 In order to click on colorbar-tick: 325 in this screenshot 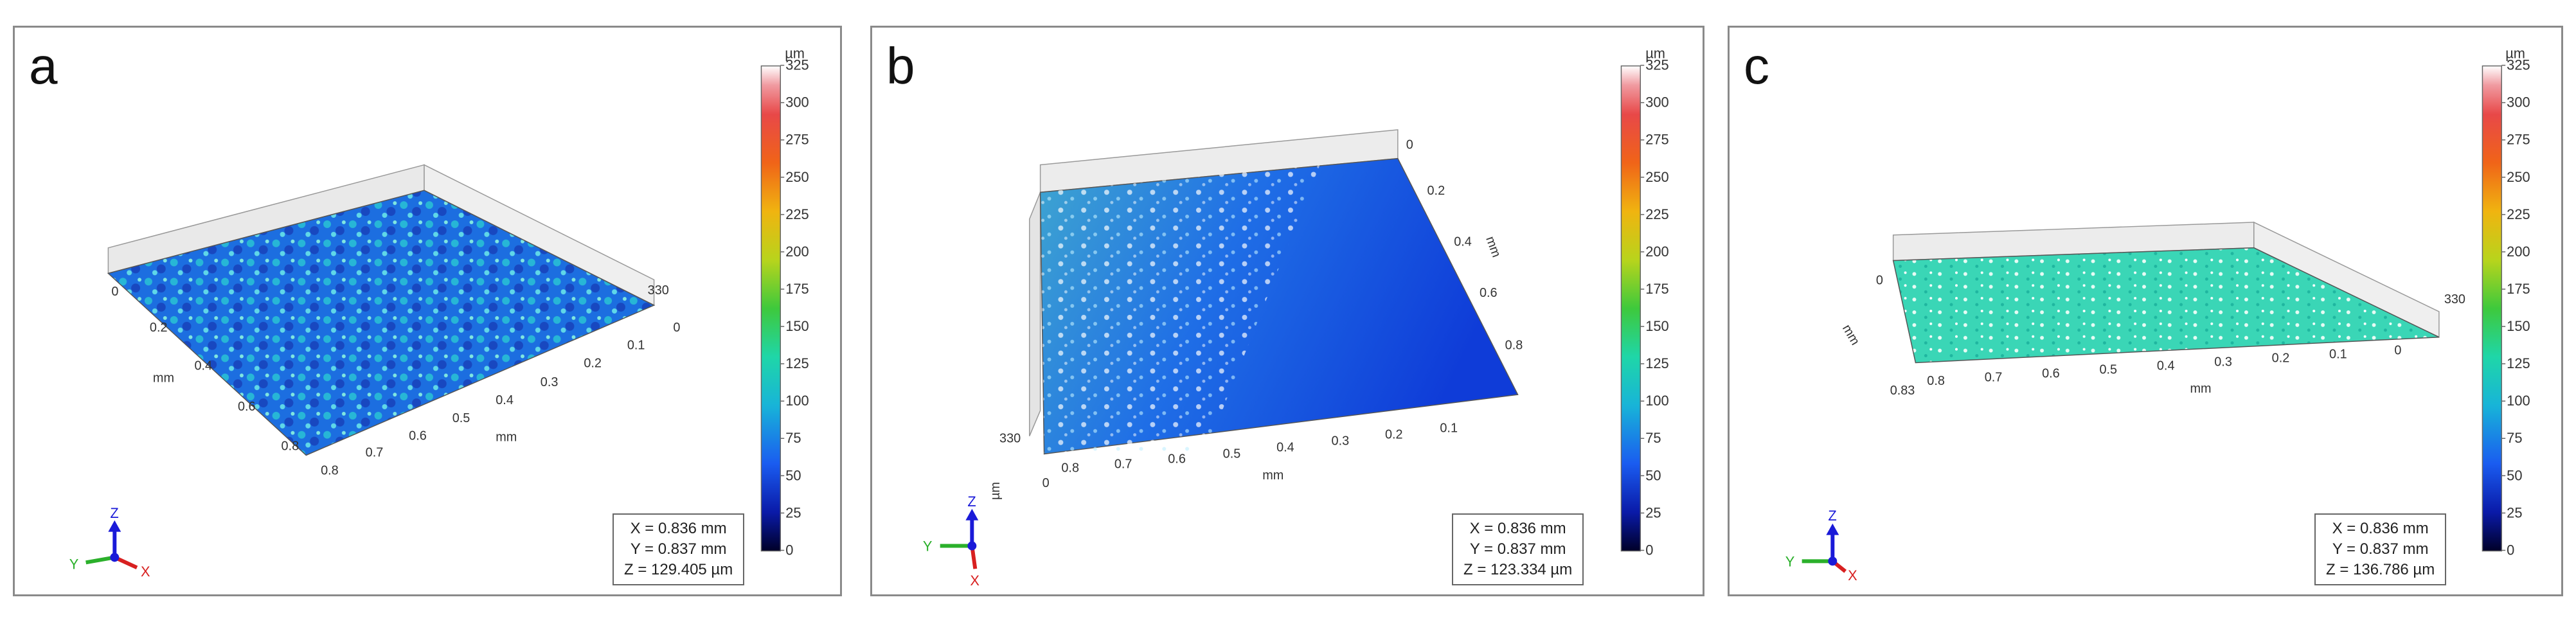, I will do `click(2518, 65)`.